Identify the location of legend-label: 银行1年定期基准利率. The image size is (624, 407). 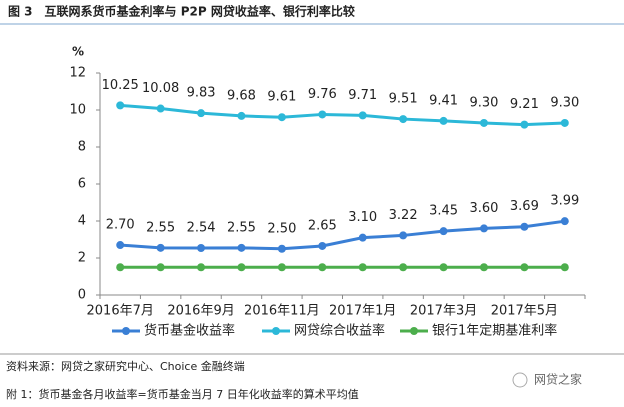
(494, 331).